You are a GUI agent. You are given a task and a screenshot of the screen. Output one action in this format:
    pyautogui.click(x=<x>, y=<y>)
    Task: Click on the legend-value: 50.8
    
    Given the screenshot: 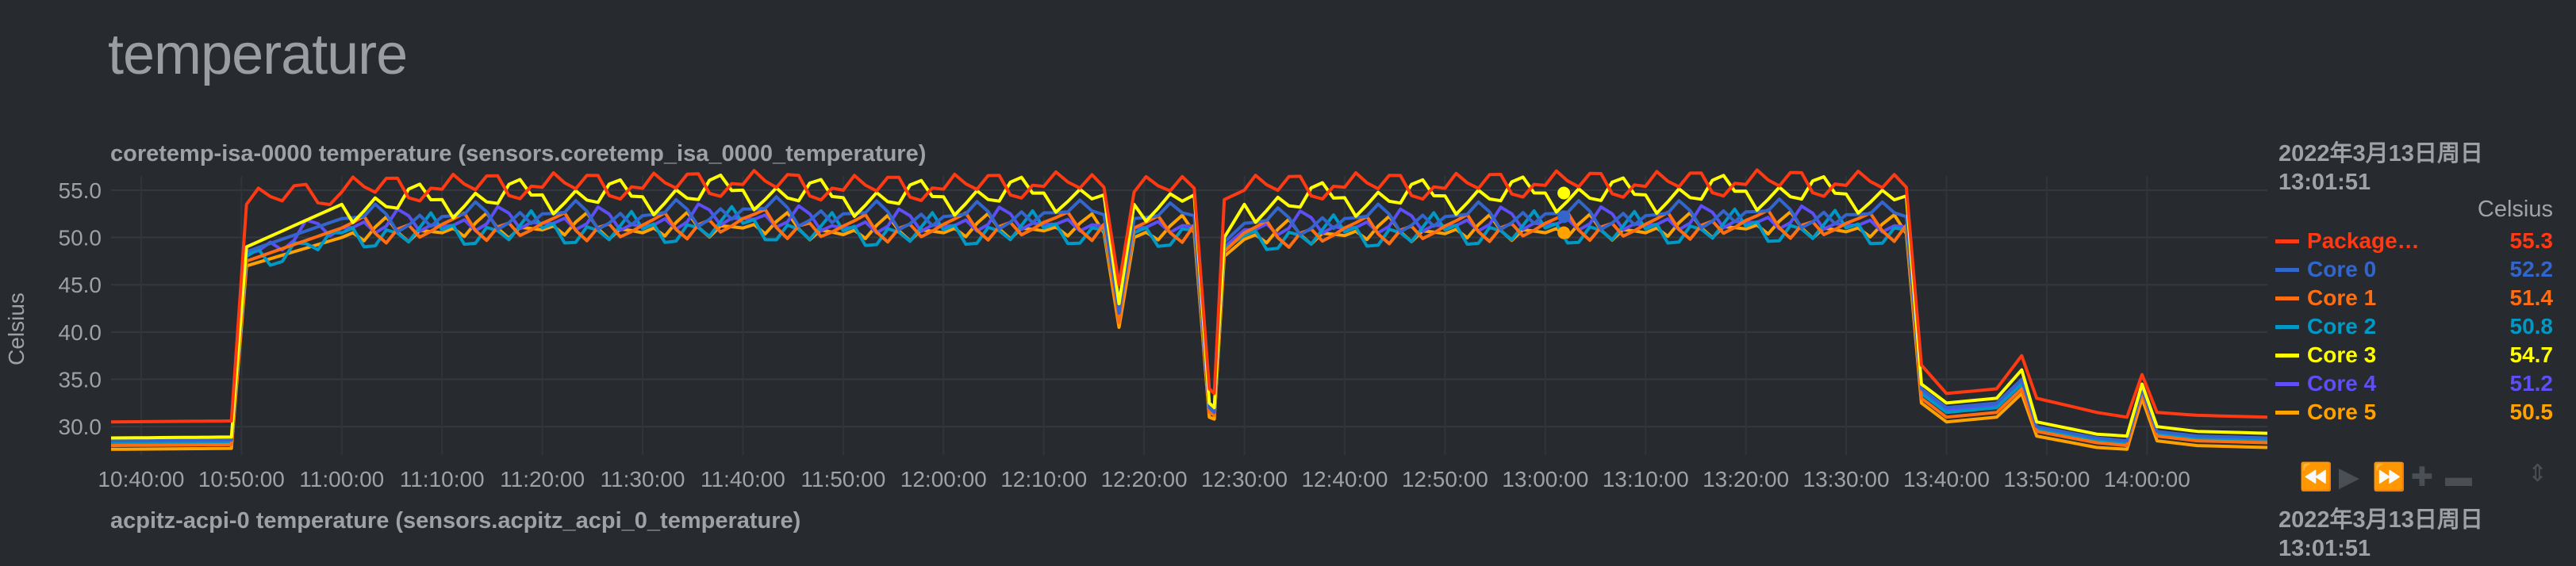 What is the action you would take?
    pyautogui.click(x=2531, y=326)
    